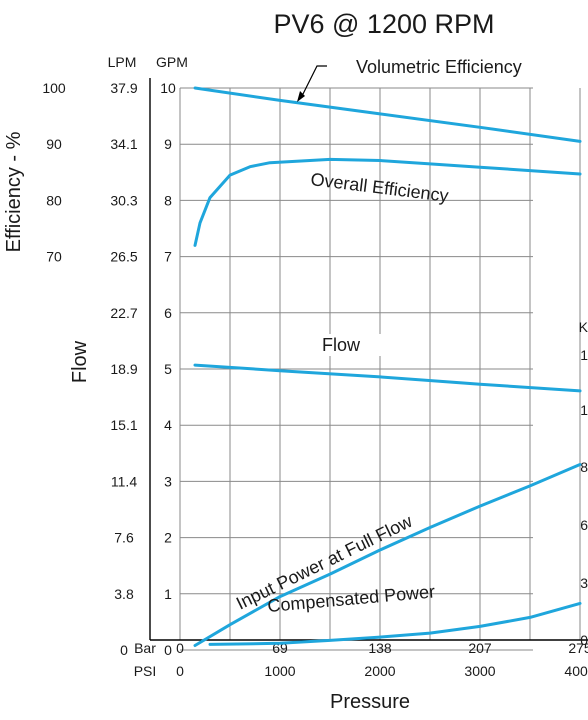 The width and height of the screenshot is (588, 720). I want to click on pressure-axis-label: Pressure, so click(370, 702).